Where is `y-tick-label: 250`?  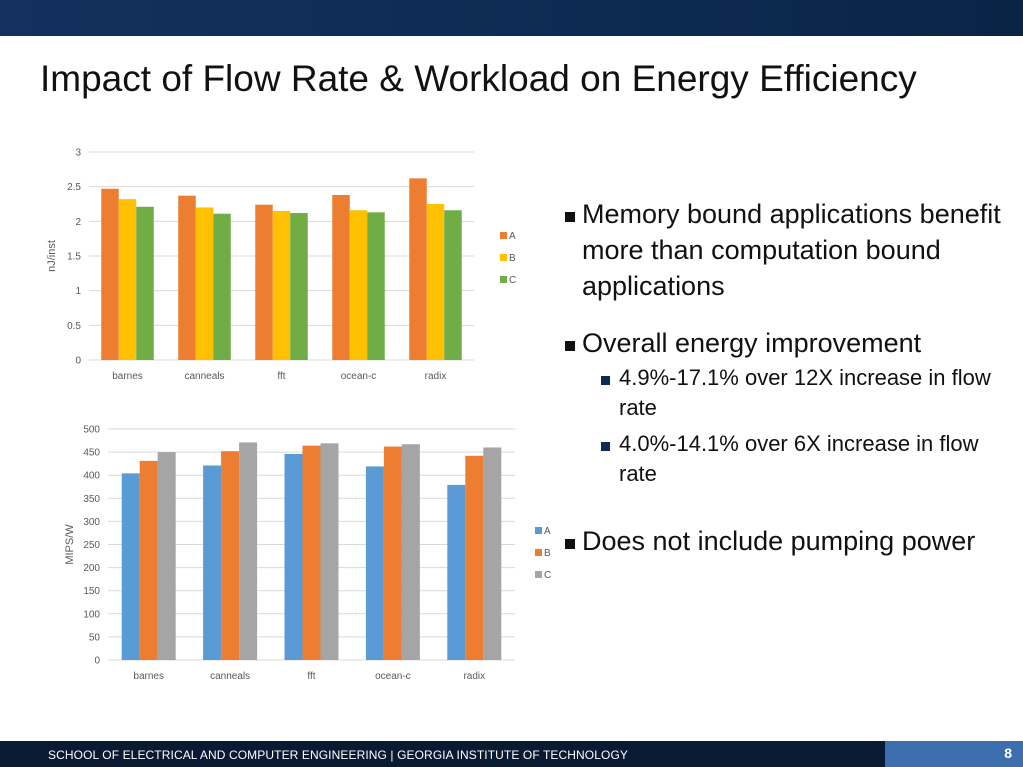 y-tick-label: 250 is located at coordinates (91, 545).